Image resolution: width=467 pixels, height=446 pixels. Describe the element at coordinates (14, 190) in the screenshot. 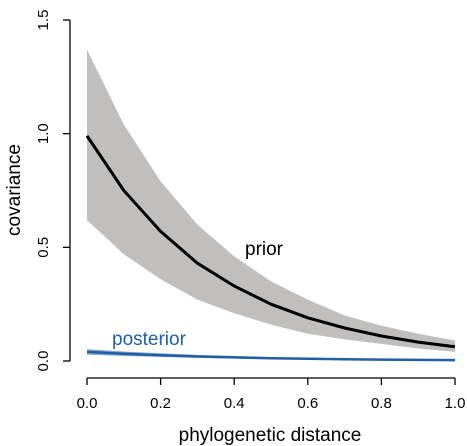

I see `y-axis-title: covariance` at that location.